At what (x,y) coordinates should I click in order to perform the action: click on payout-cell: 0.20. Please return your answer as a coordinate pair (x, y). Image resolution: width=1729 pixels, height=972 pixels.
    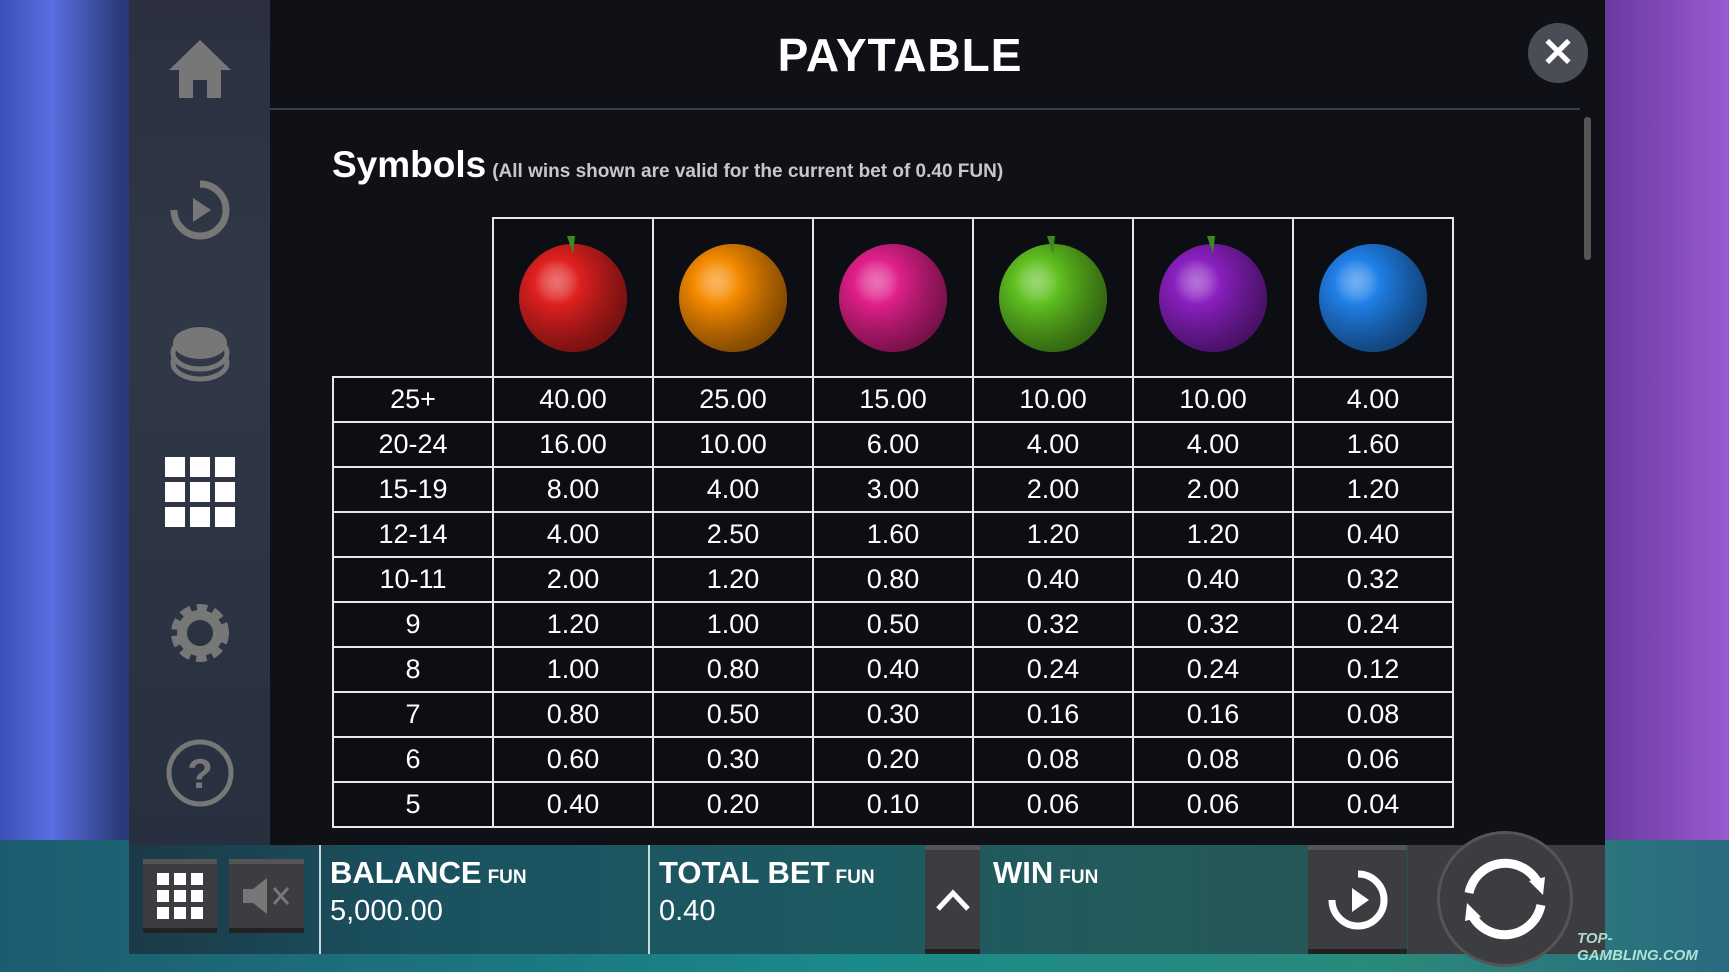
    Looking at the image, I should click on (733, 804).